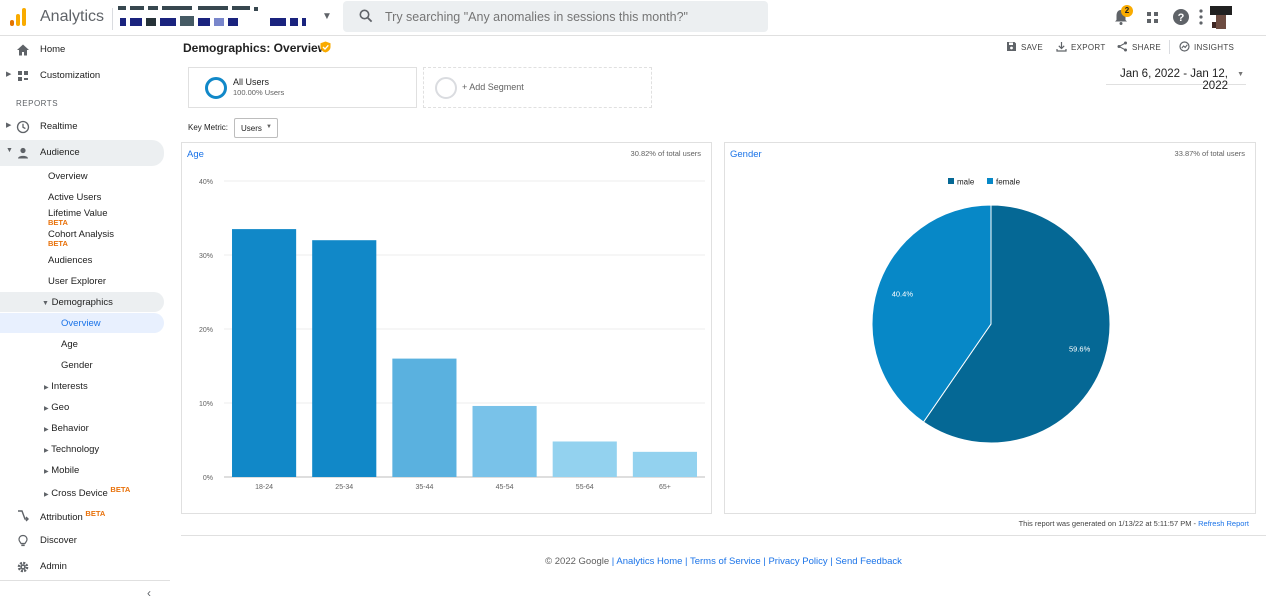  I want to click on sidebar-item-realtime: ▶ Realtime, so click(85, 127).